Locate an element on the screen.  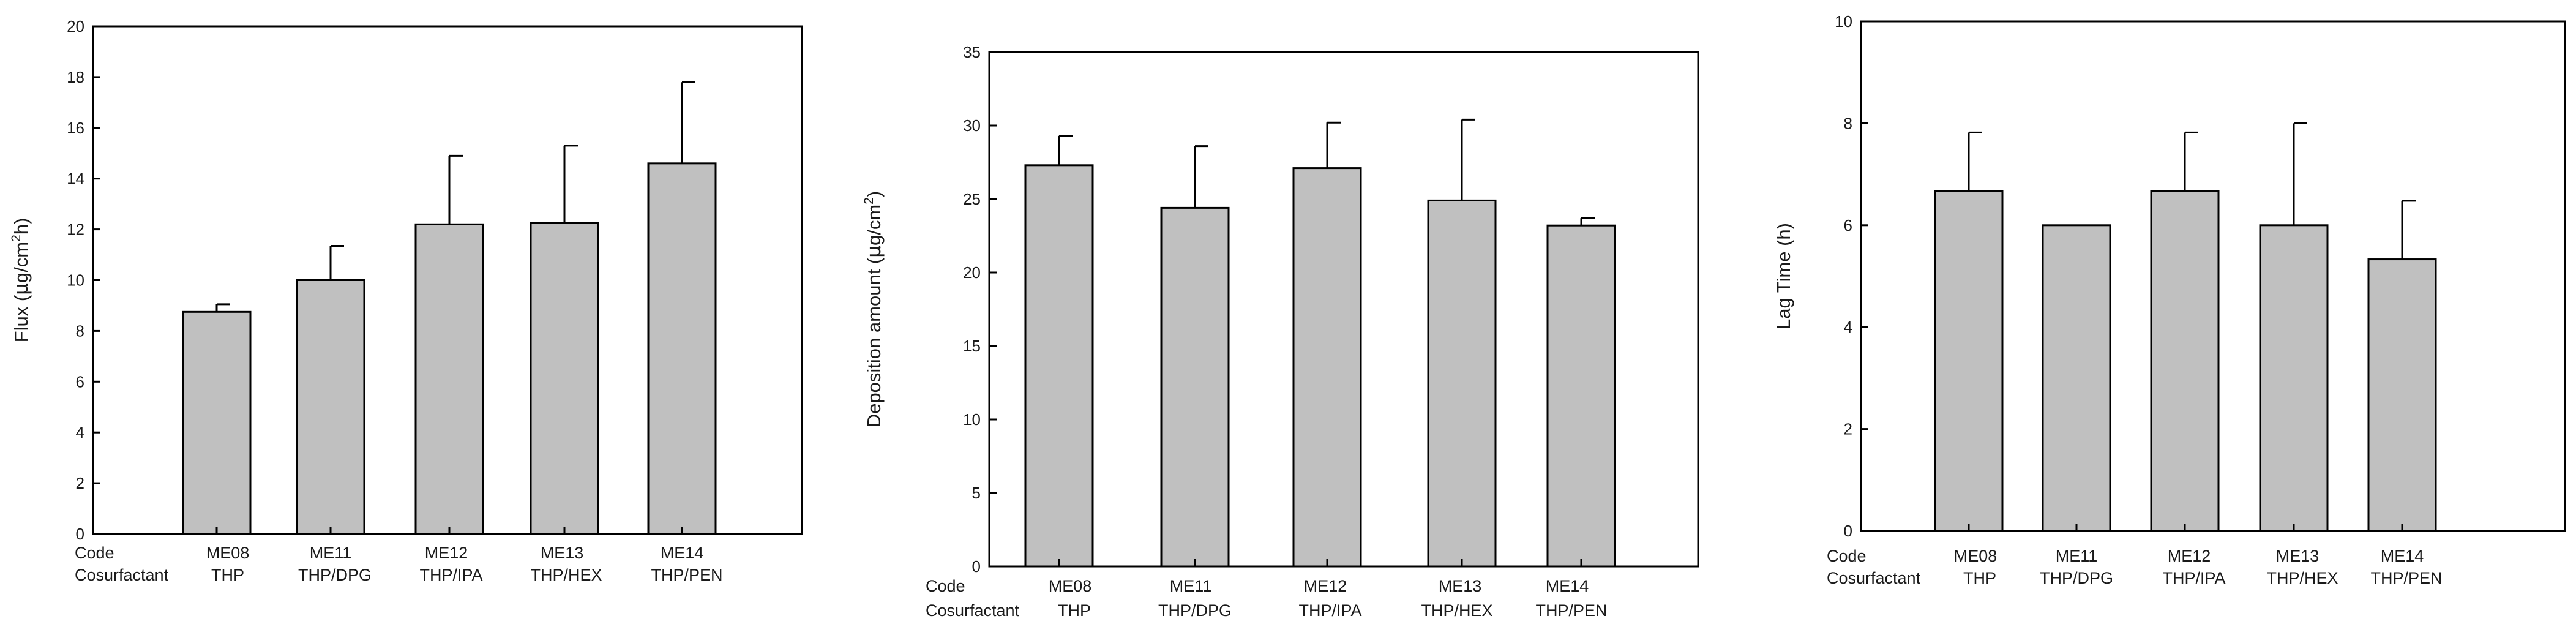
y-tick-label: 30 is located at coordinates (972, 125).